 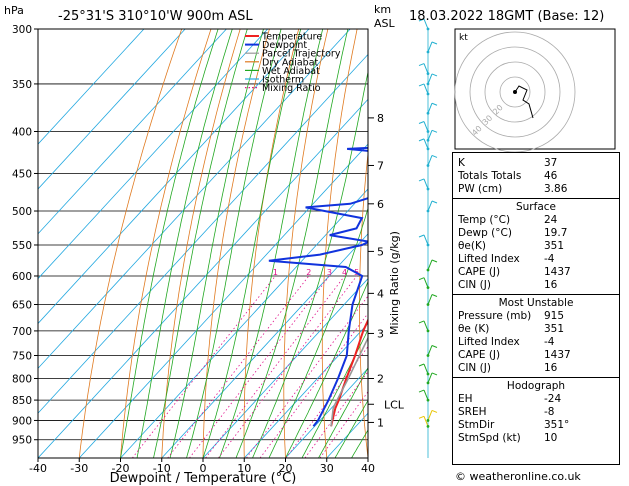 What do you see at coordinates (535, 207) in the screenshot?
I see `surface-heading: Surface` at bounding box center [535, 207].